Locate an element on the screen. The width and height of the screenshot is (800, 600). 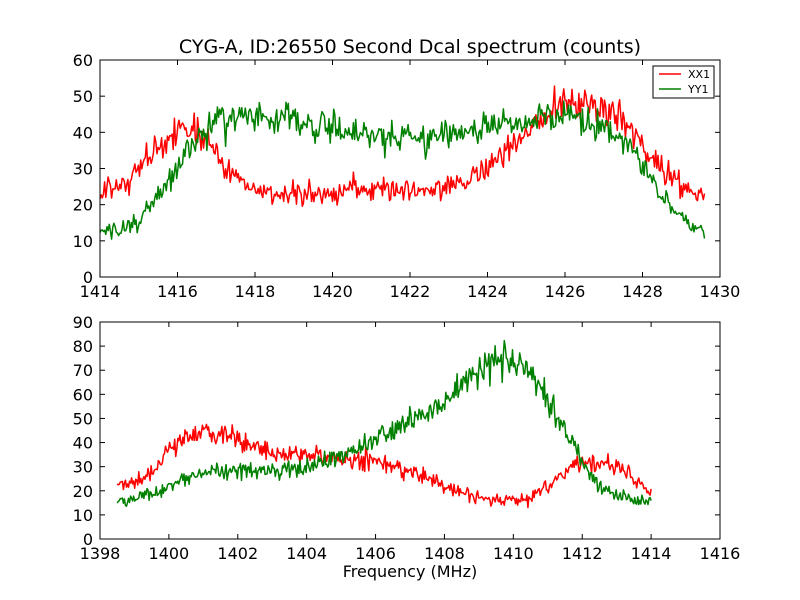
bottom-y-tick-label: 80 is located at coordinates (83, 346).